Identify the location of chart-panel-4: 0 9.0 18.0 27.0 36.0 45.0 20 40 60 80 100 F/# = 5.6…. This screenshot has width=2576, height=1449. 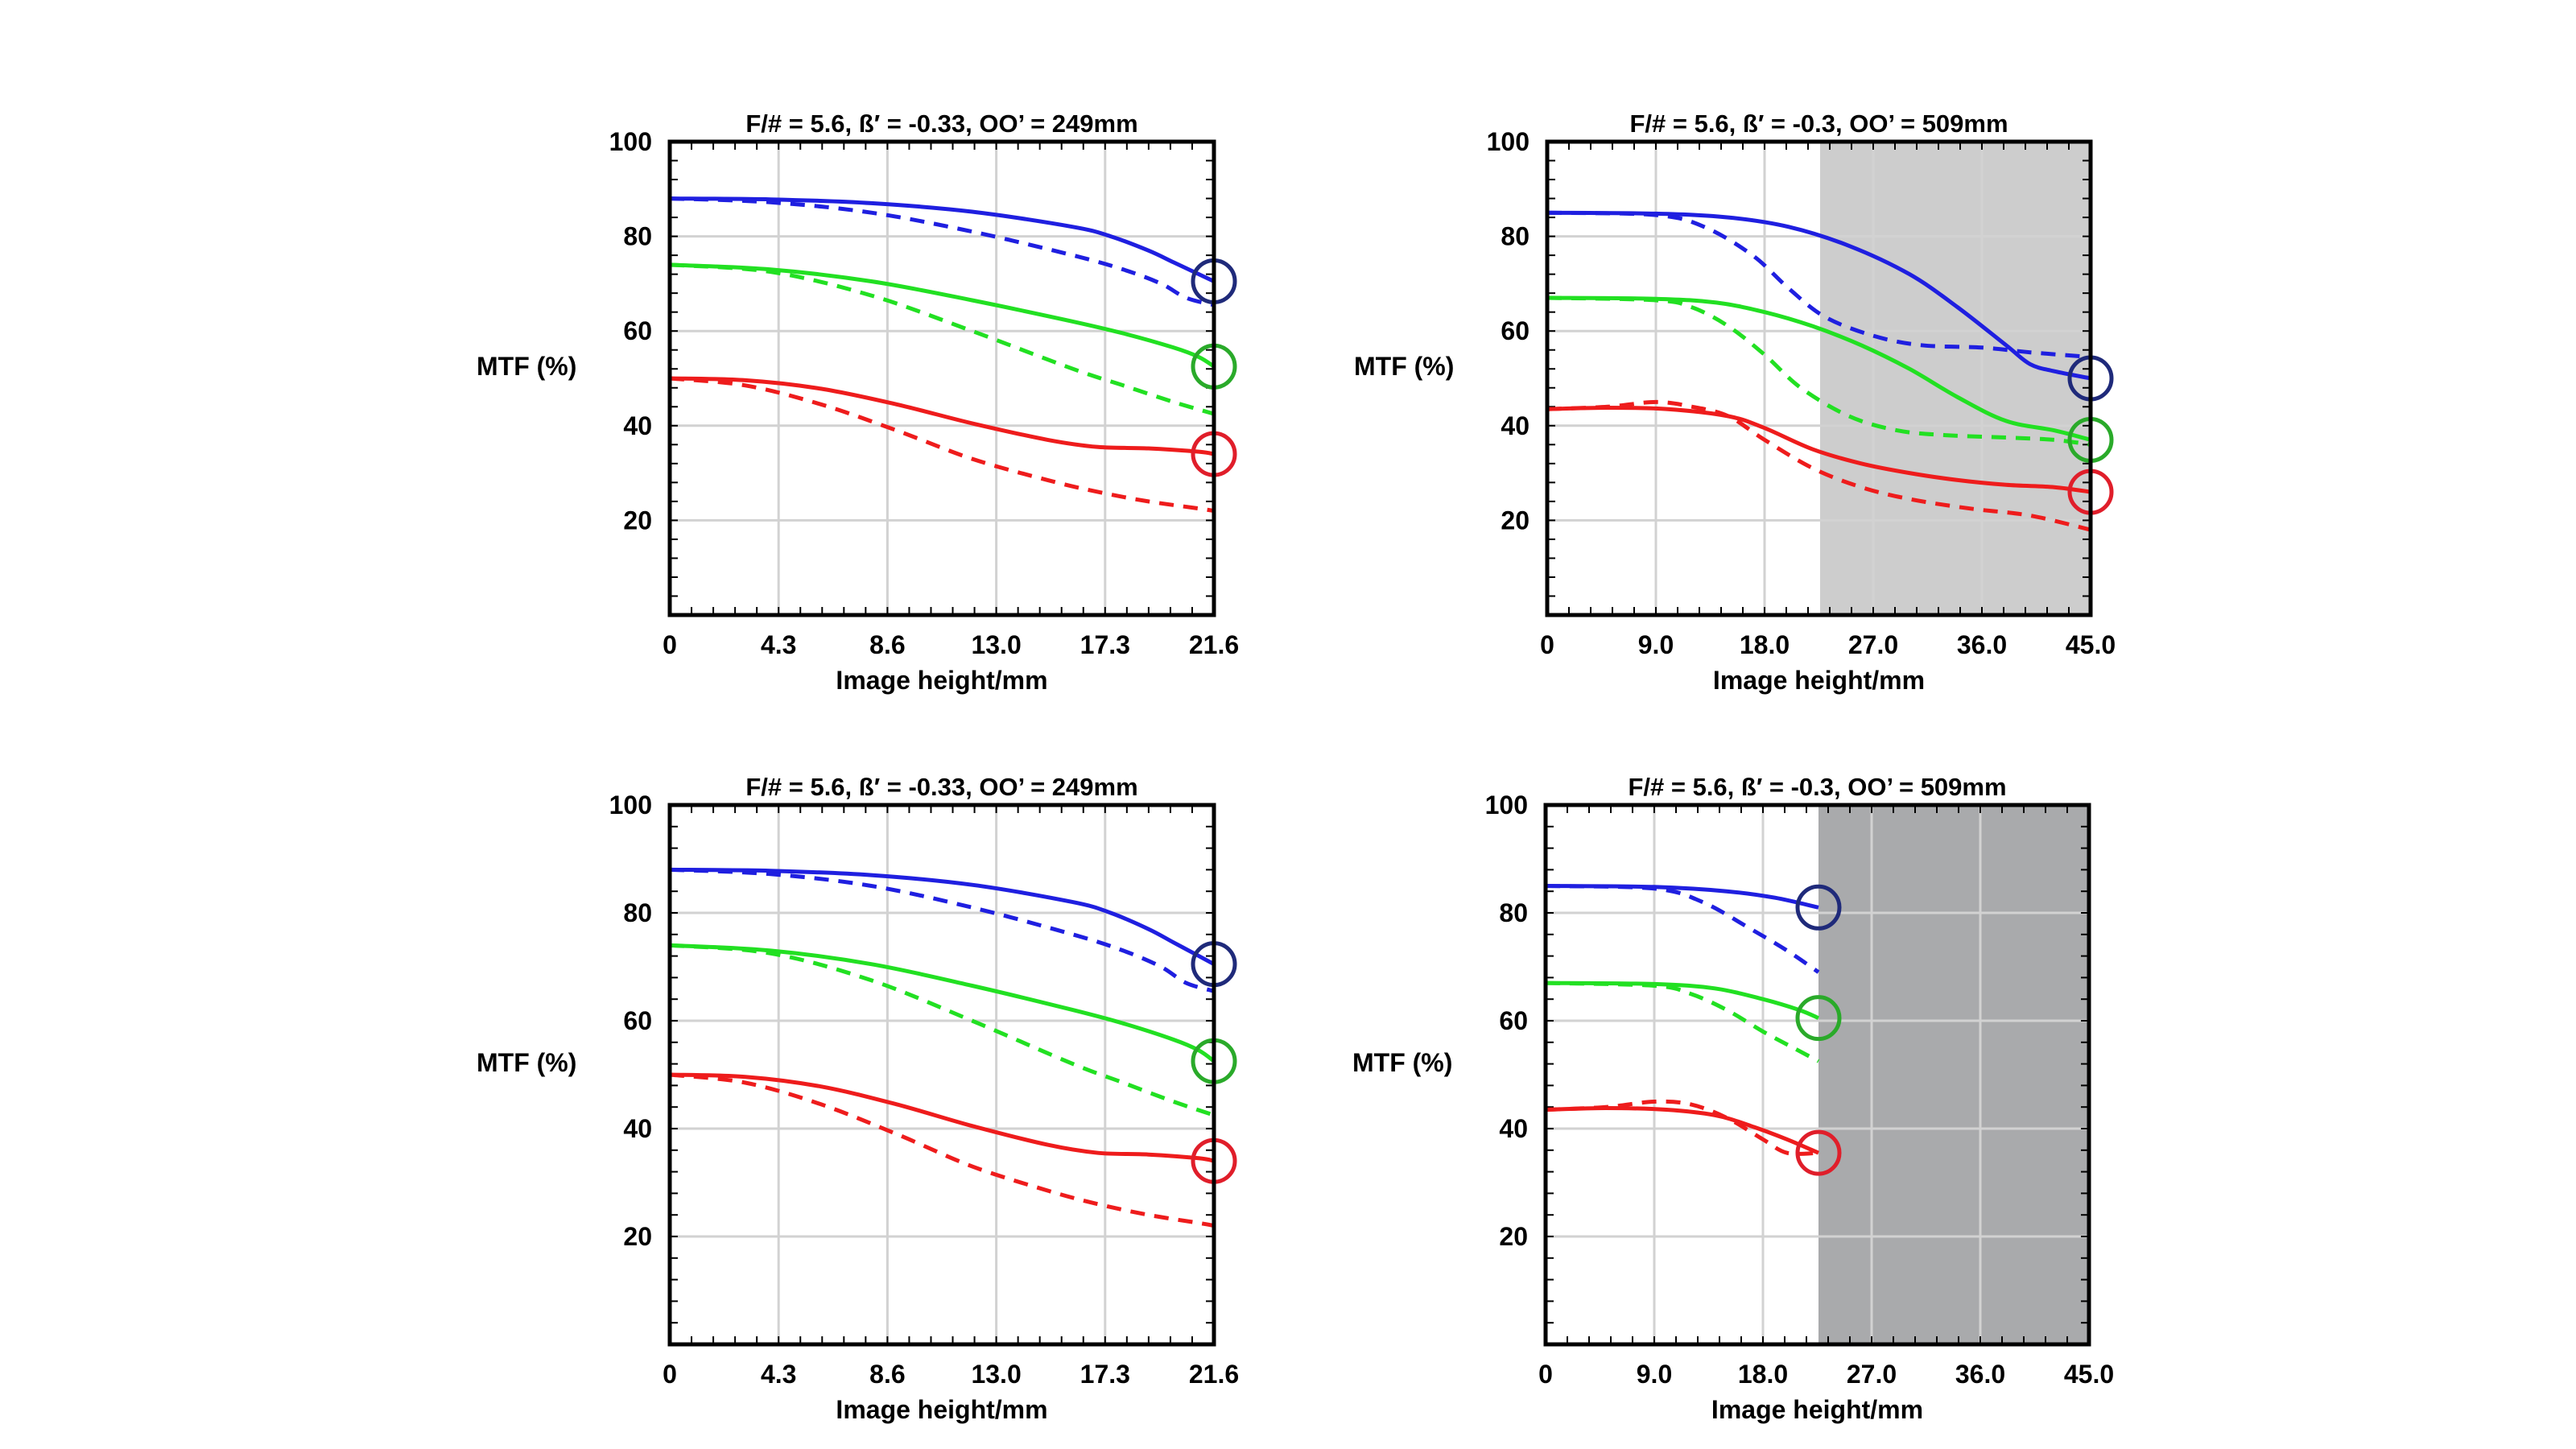
(1733, 1098).